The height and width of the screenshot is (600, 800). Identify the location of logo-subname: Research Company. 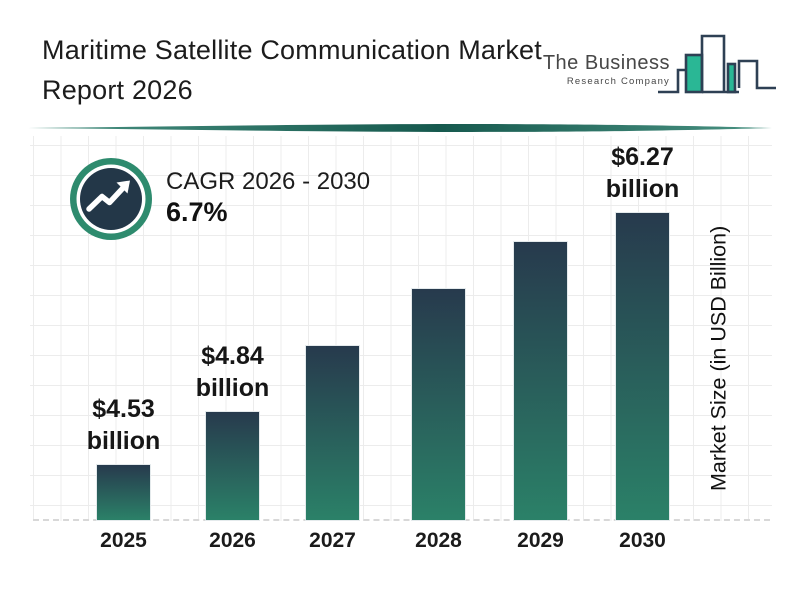
(618, 81).